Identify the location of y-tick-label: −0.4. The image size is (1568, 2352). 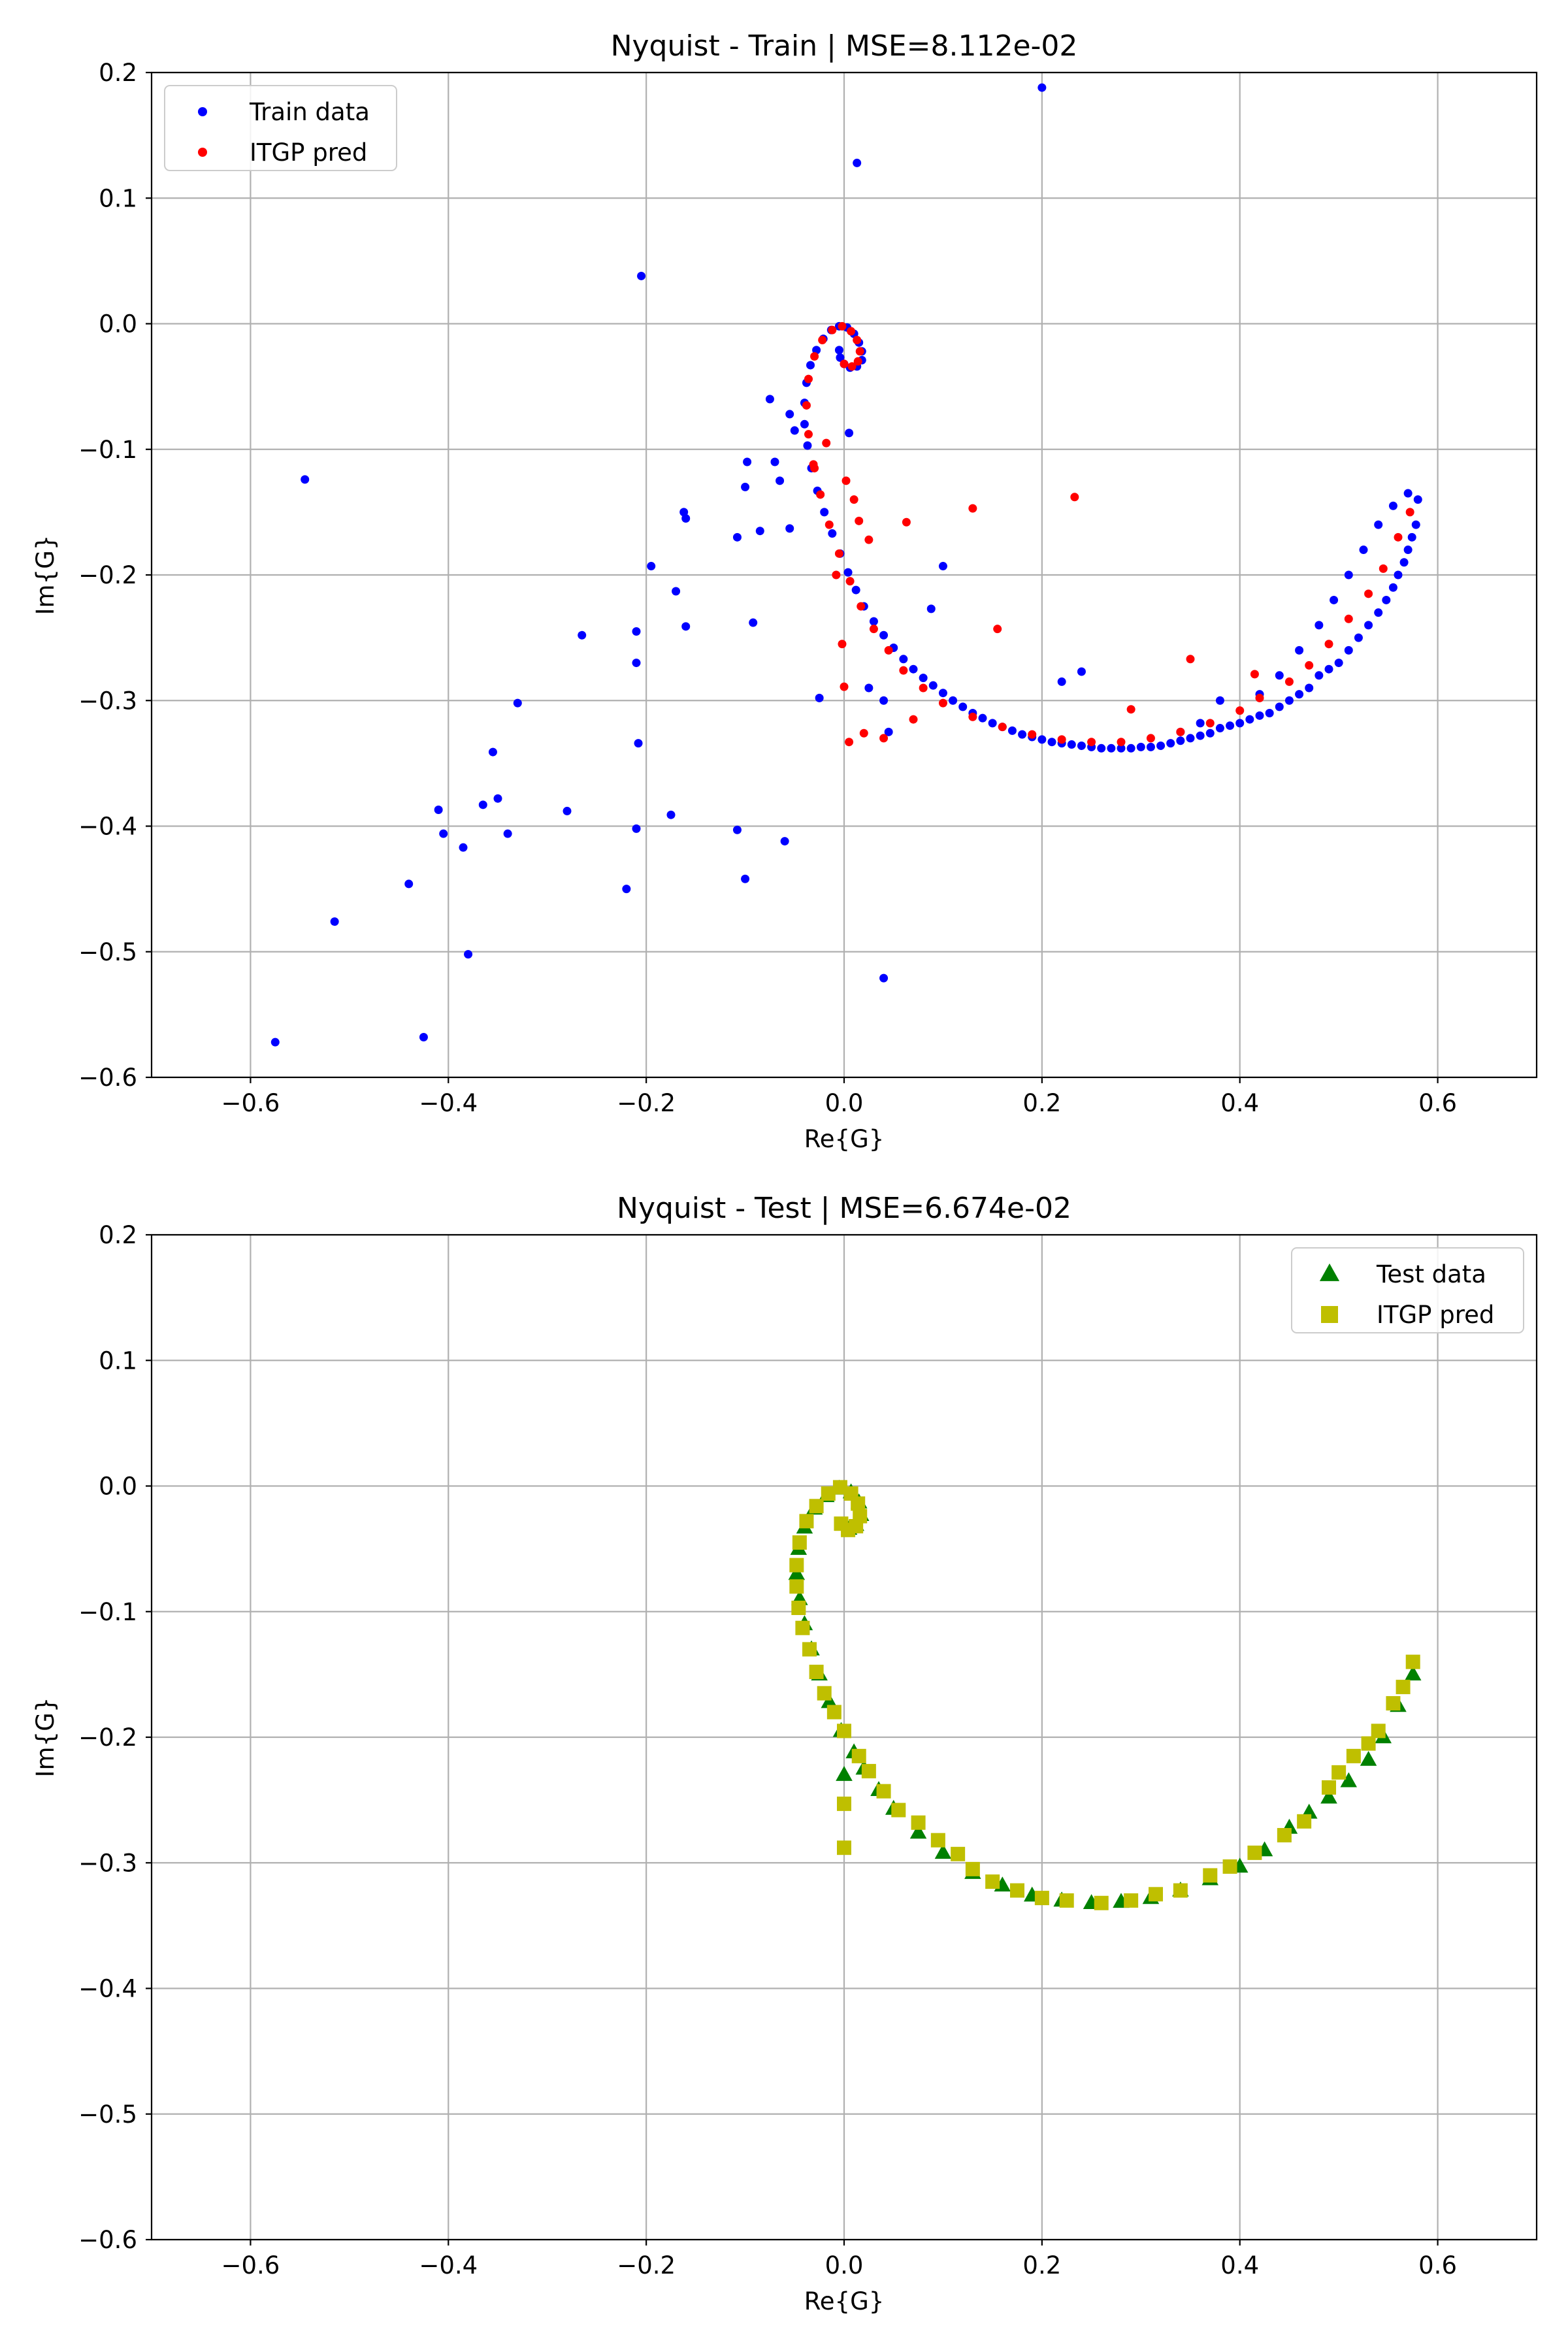
(107, 827).